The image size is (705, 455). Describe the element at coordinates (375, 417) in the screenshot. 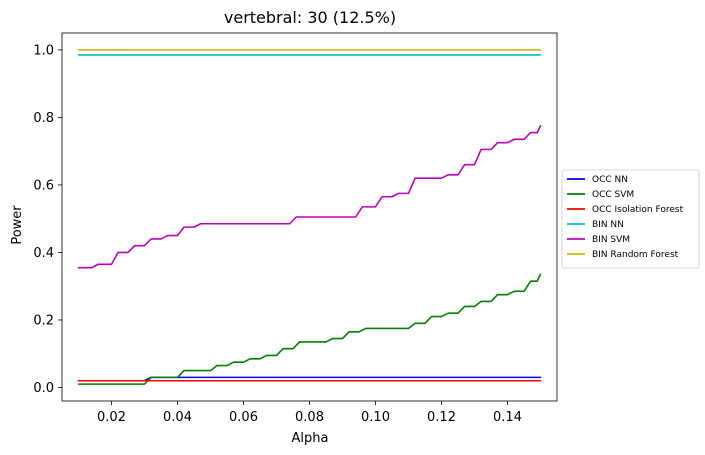

I see `x-tick-label: 0.10` at that location.